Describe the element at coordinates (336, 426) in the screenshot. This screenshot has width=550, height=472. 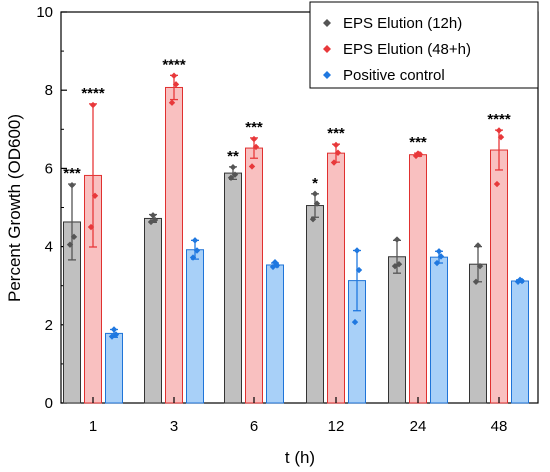
I see `x-tick-label: 12` at that location.